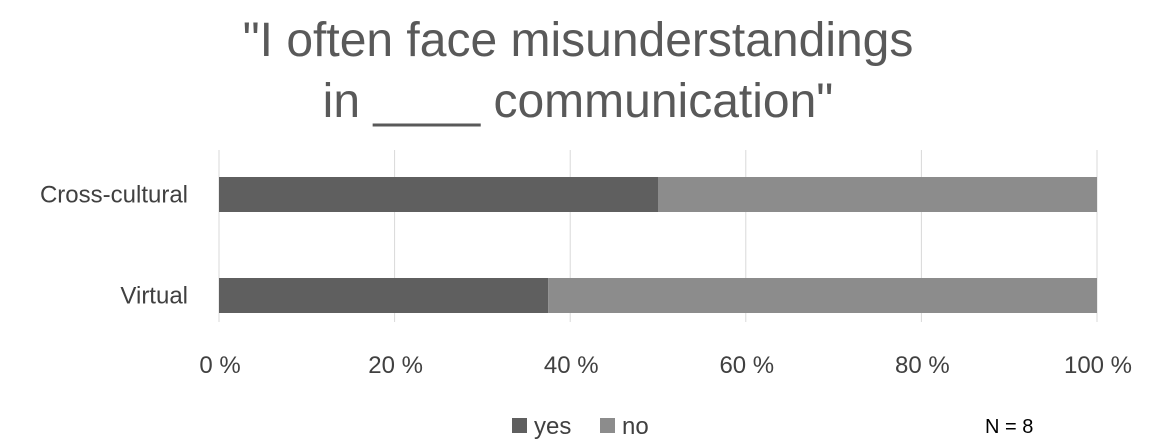 This screenshot has width=1150, height=439. I want to click on bar-yes-cross-cultural, so click(438, 194).